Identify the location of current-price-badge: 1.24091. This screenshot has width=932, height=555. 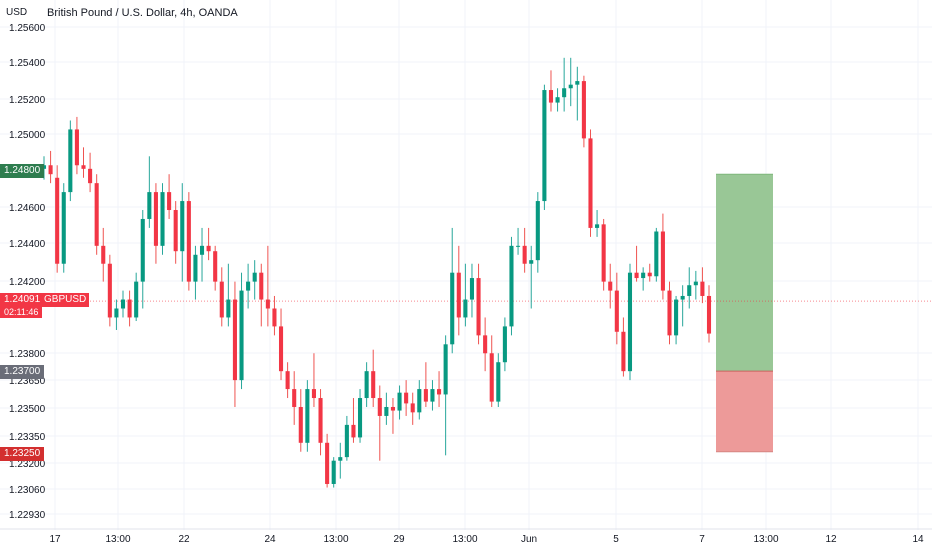
(22, 300).